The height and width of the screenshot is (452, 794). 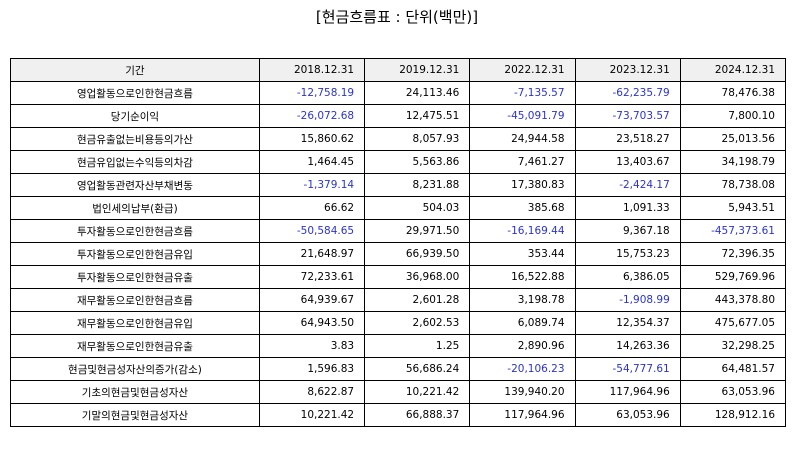 What do you see at coordinates (135, 277) in the screenshot?
I see `row-label: 투자활동으로인한현금유출` at bounding box center [135, 277].